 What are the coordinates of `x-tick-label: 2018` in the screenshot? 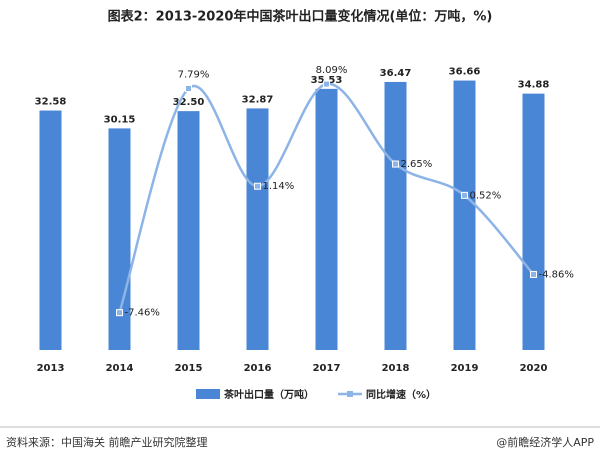 It's located at (396, 368).